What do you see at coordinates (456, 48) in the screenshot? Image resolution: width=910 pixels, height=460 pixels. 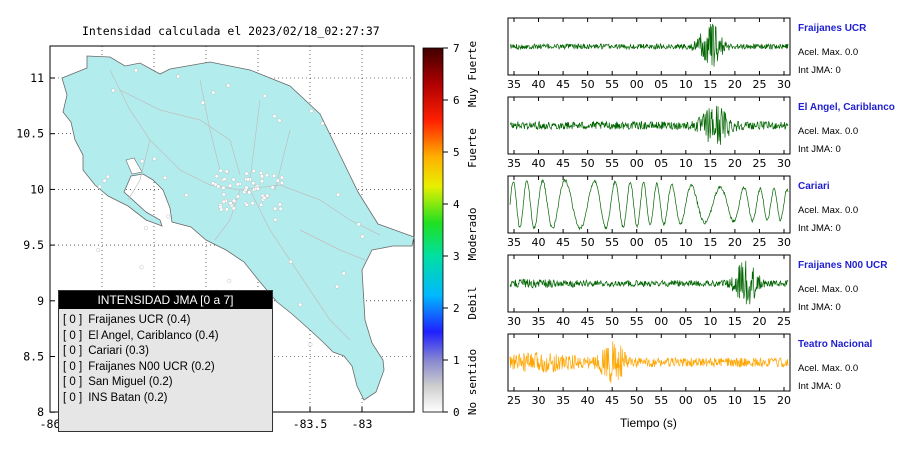 I see `colorbar-tick-label: 7` at bounding box center [456, 48].